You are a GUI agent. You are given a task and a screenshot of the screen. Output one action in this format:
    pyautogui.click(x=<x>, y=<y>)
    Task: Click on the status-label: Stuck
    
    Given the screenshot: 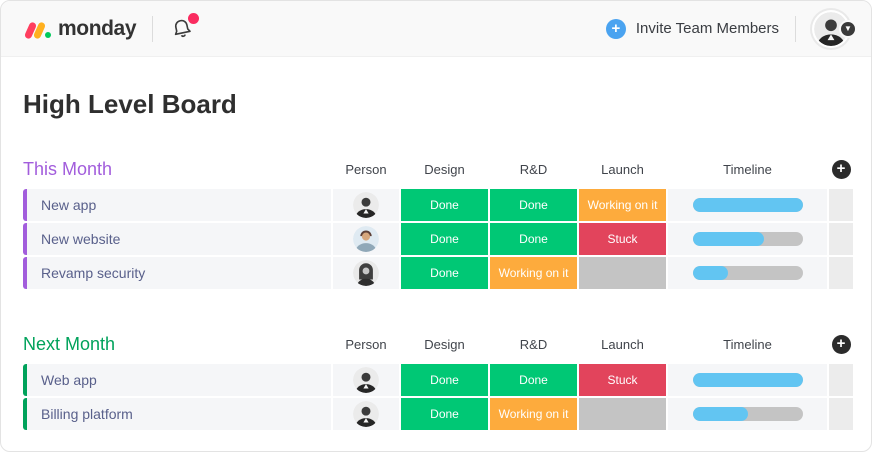 What is the action you would take?
    pyautogui.click(x=622, y=239)
    